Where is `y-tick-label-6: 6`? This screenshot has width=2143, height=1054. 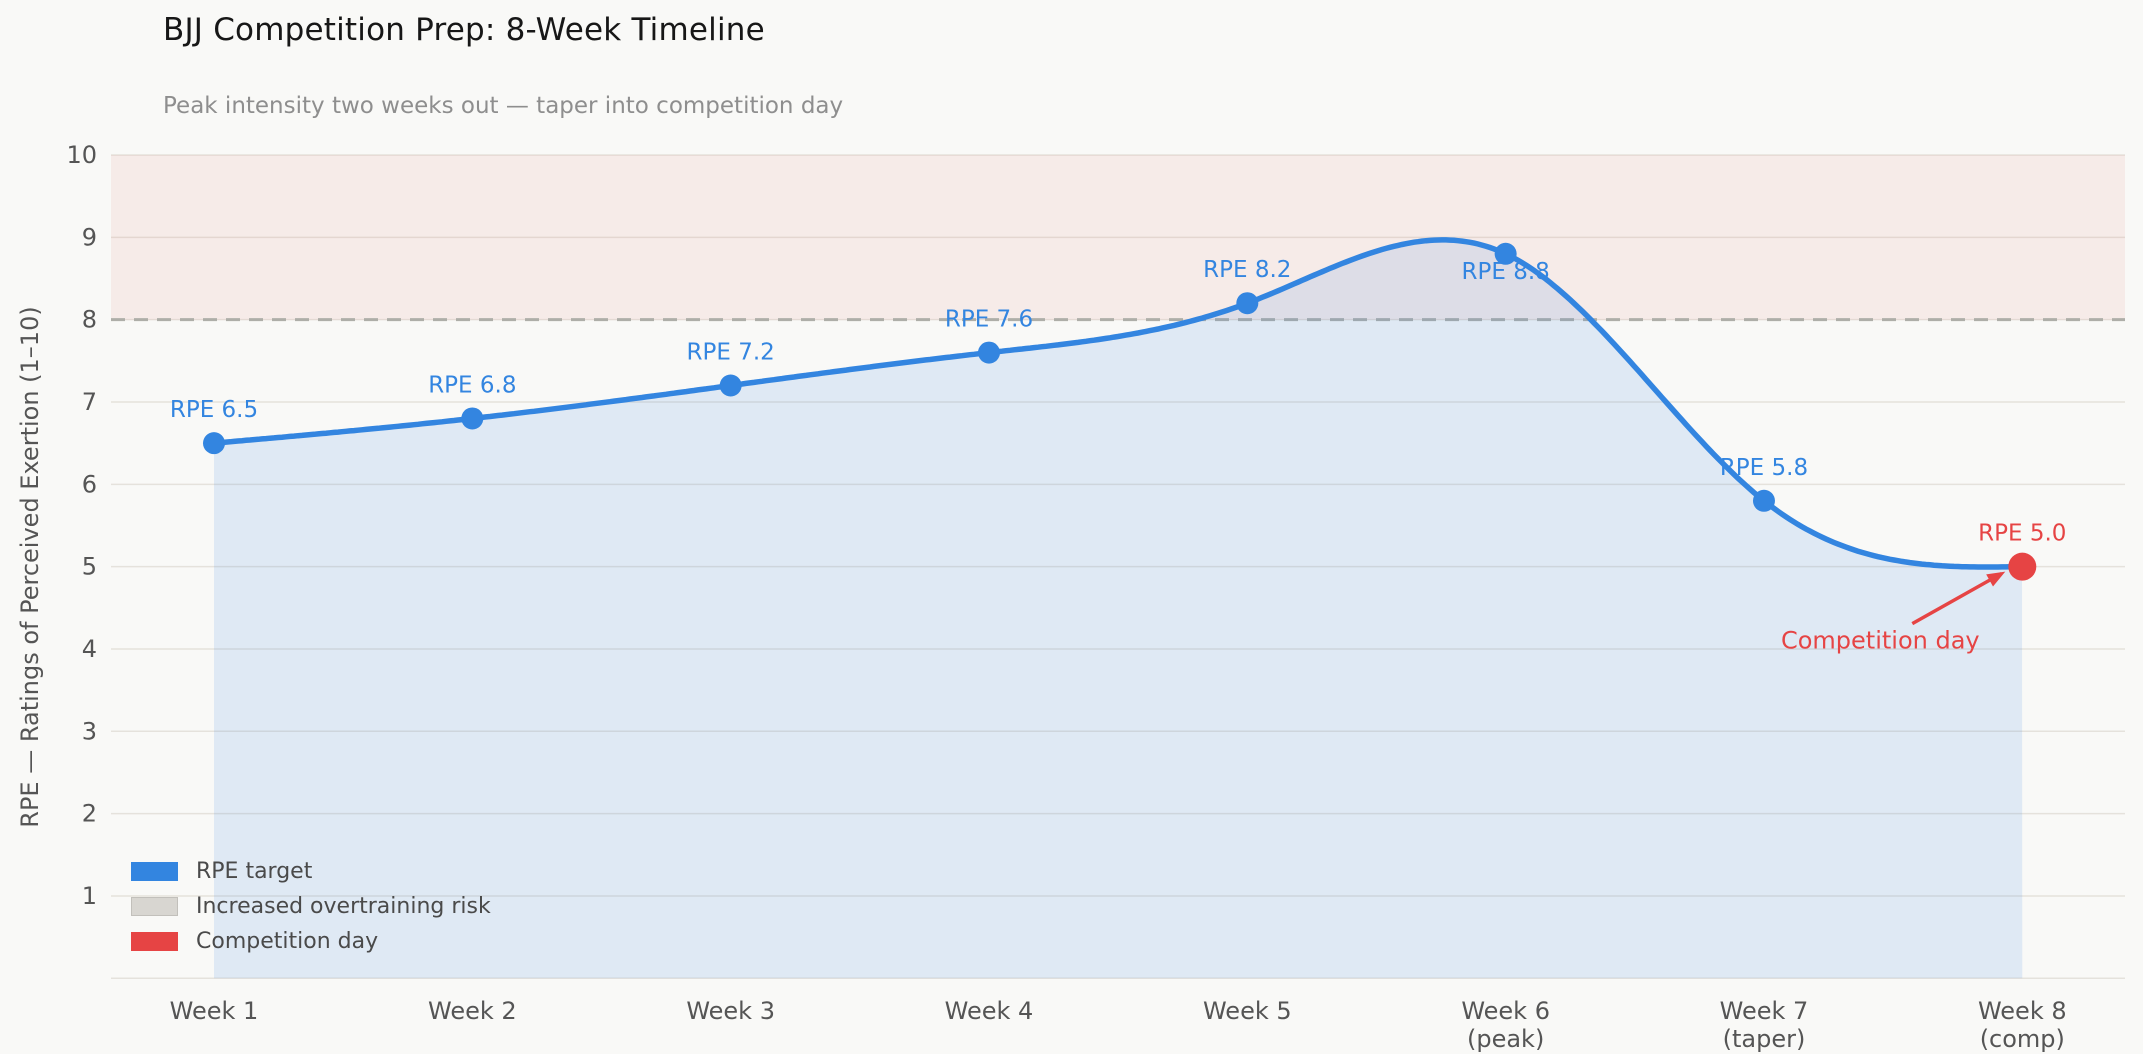 y-tick-label-6: 6 is located at coordinates (89, 484).